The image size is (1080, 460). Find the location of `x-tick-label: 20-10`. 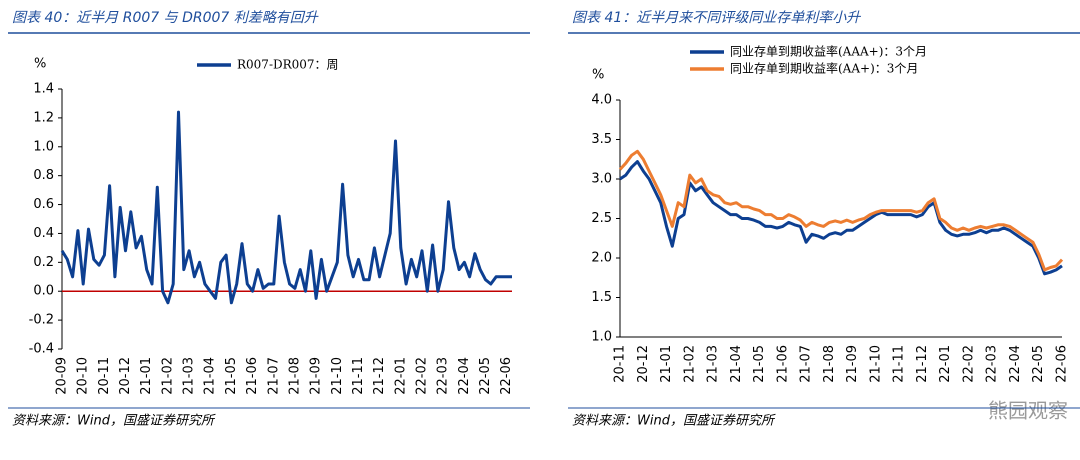

x-tick-label: 20-10 is located at coordinates (83, 376).